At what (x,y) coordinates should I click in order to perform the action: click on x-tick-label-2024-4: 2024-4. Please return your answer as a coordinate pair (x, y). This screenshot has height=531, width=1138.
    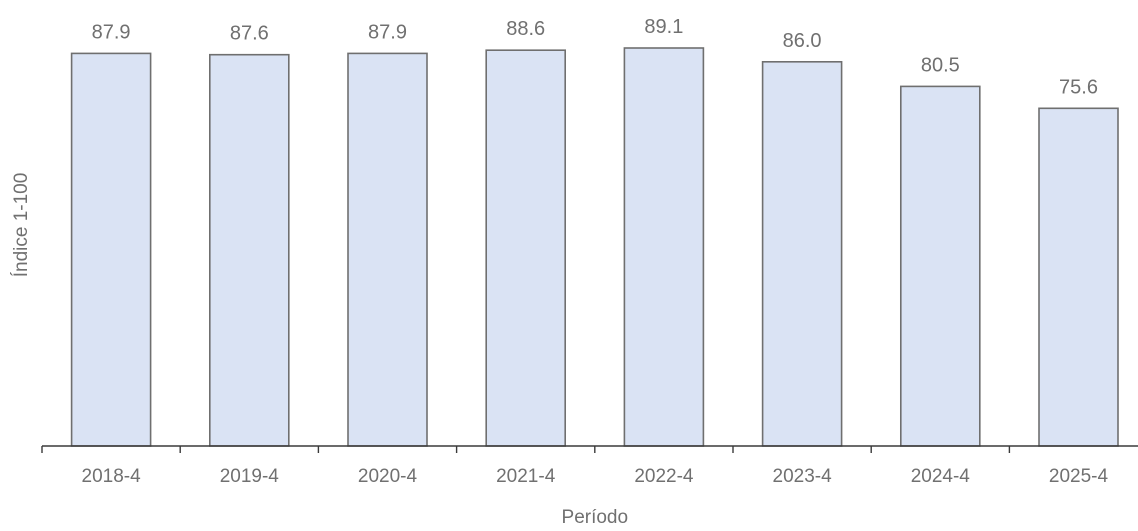
    Looking at the image, I should click on (941, 476).